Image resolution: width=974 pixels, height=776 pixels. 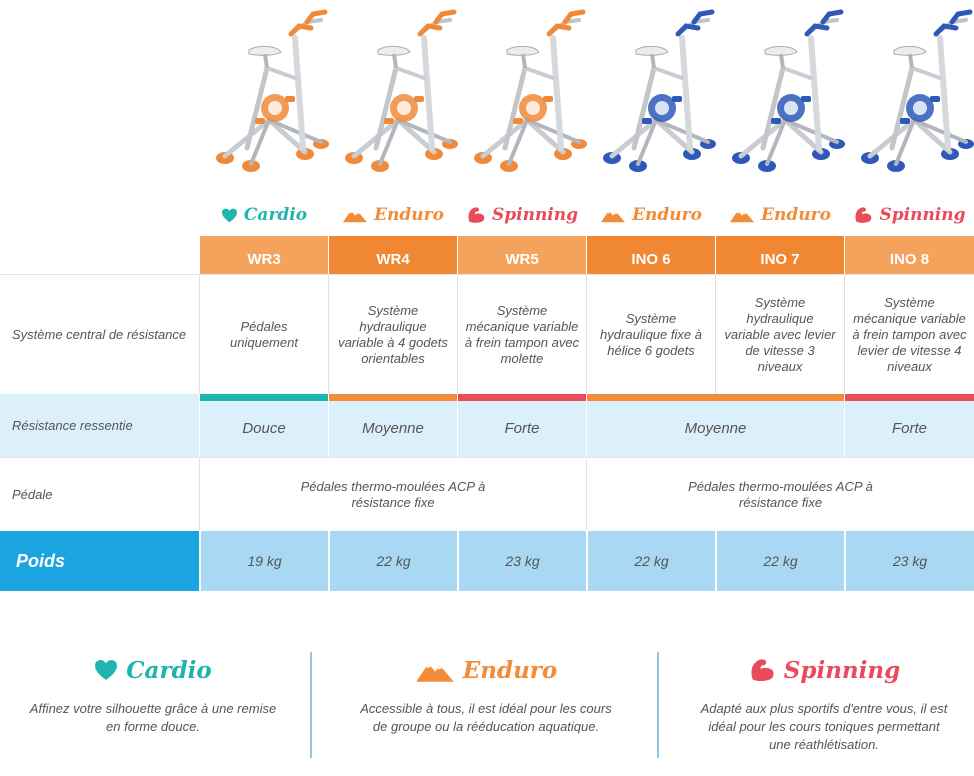 What do you see at coordinates (910, 561) in the screenshot?
I see `weight-ino8: 23 kg` at bounding box center [910, 561].